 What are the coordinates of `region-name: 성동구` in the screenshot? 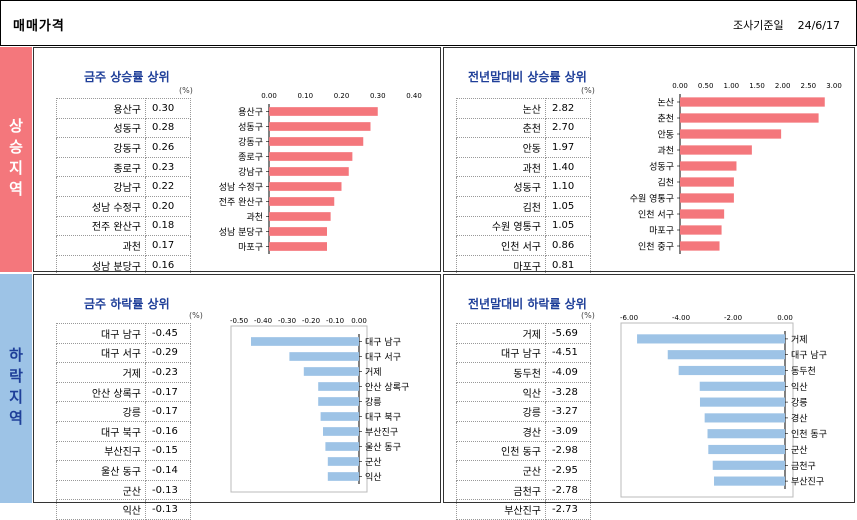 It's located at (501, 186).